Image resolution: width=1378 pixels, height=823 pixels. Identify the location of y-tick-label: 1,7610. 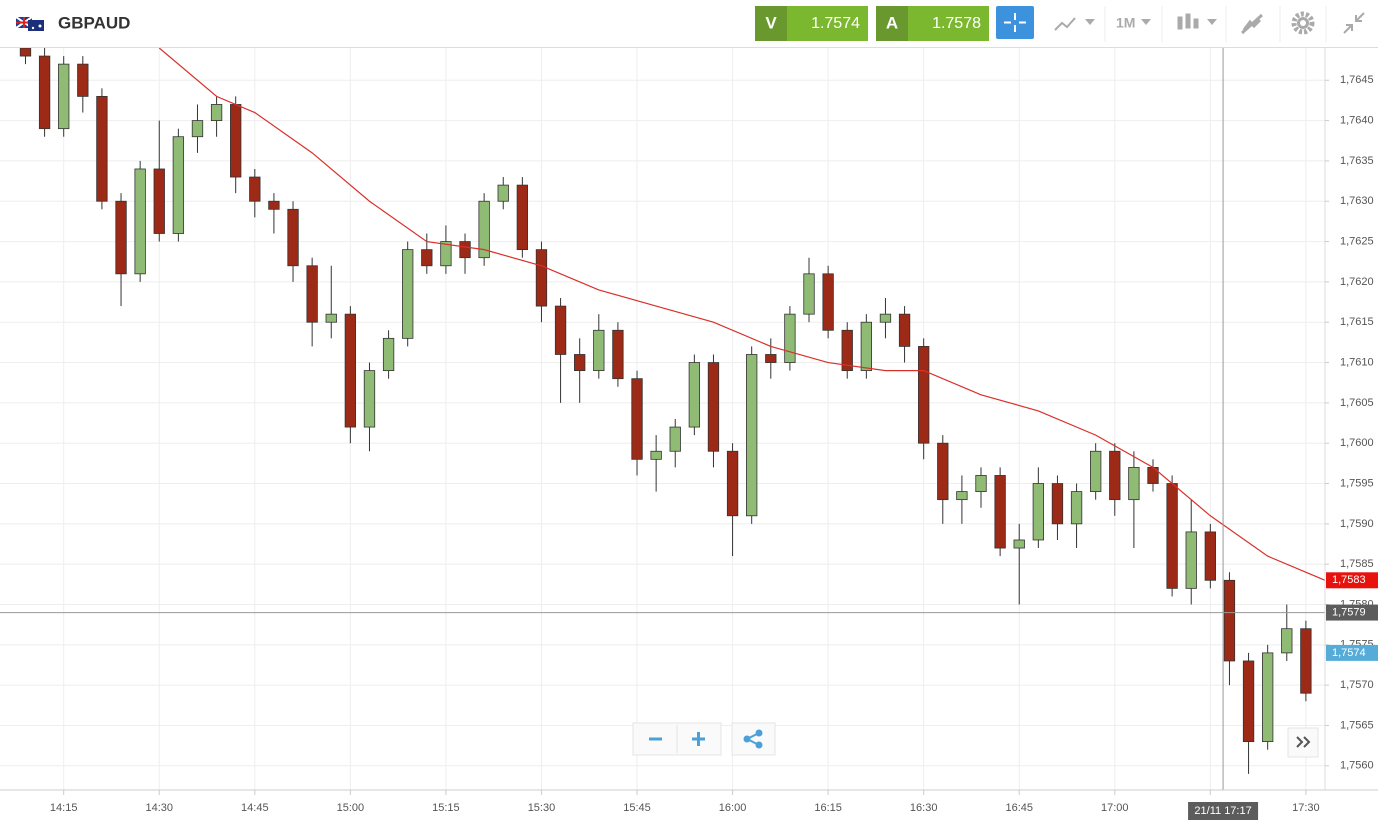
(1357, 362).